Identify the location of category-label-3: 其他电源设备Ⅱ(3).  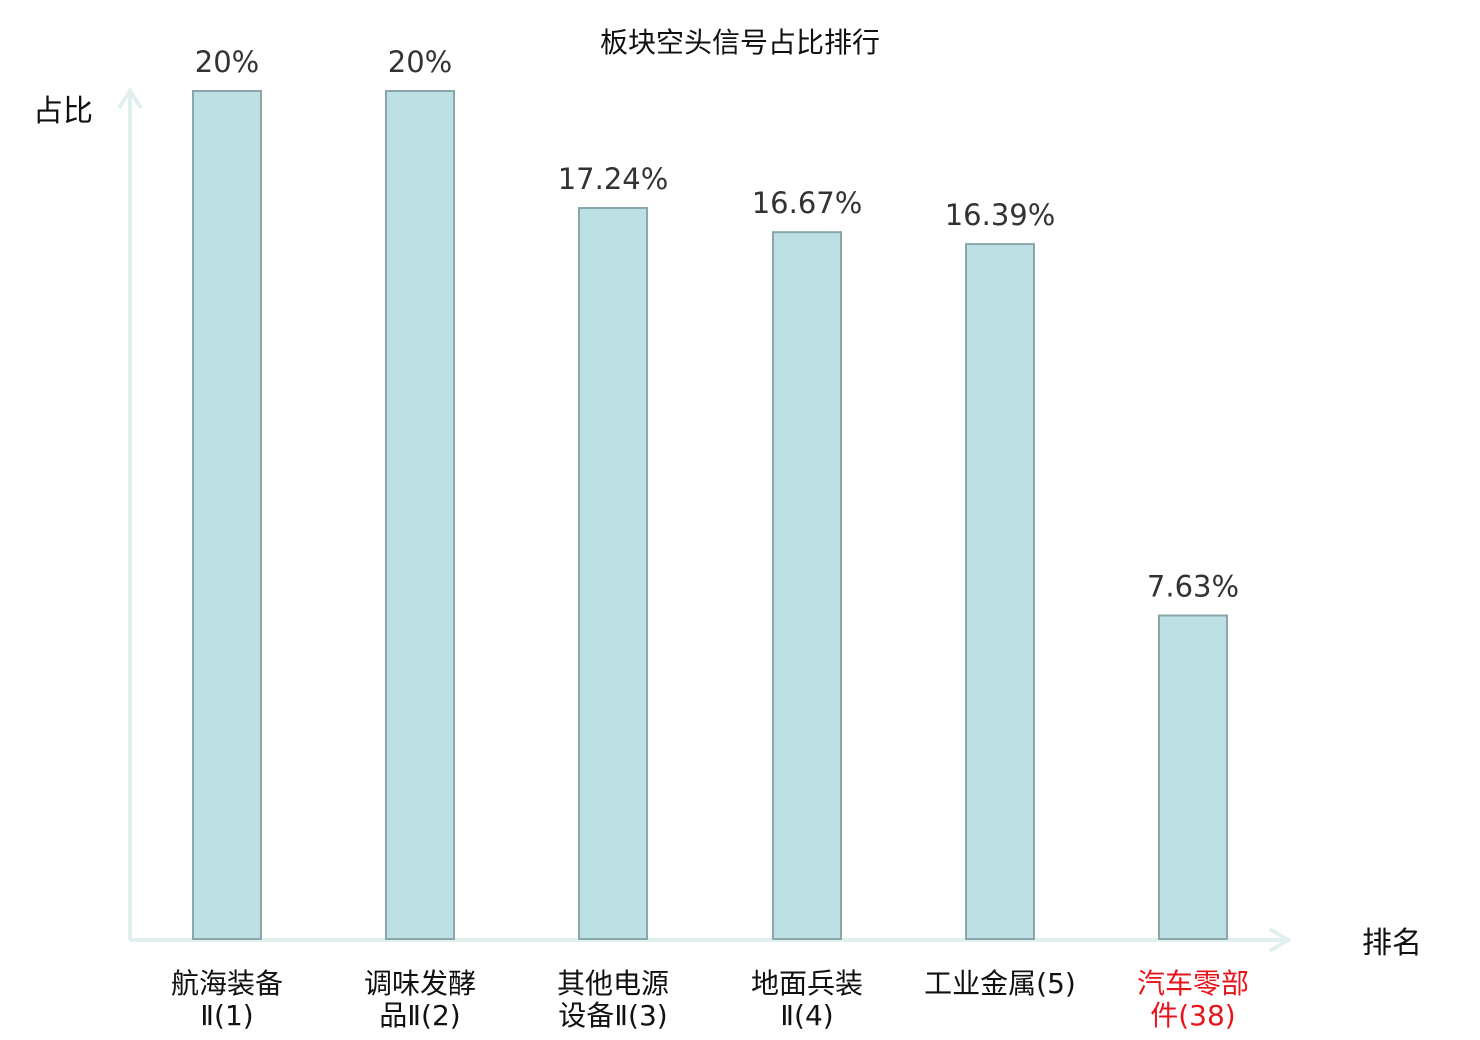
(613, 999).